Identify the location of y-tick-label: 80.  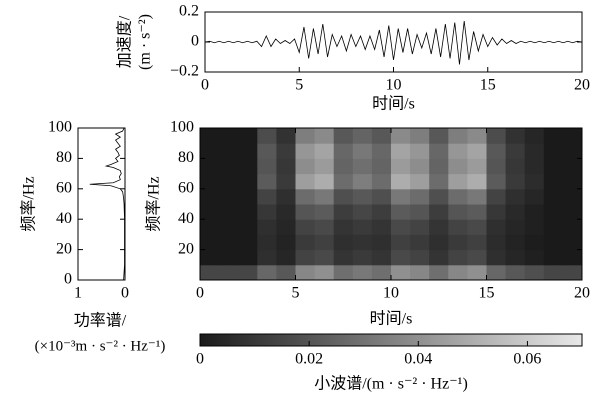
(186, 157).